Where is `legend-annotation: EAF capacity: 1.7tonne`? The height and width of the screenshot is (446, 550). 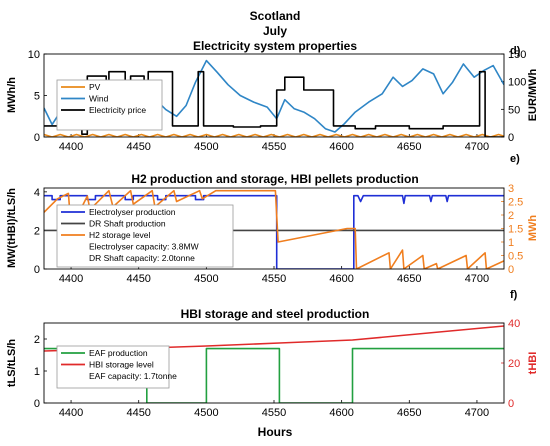 legend-annotation: EAF capacity: 1.7tonne is located at coordinates (133, 376).